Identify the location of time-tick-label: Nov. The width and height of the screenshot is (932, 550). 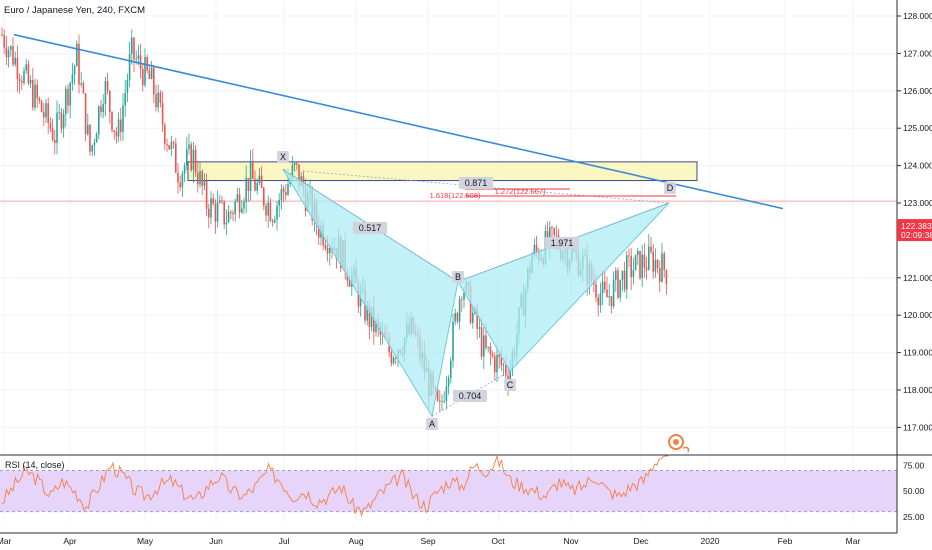
(571, 541).